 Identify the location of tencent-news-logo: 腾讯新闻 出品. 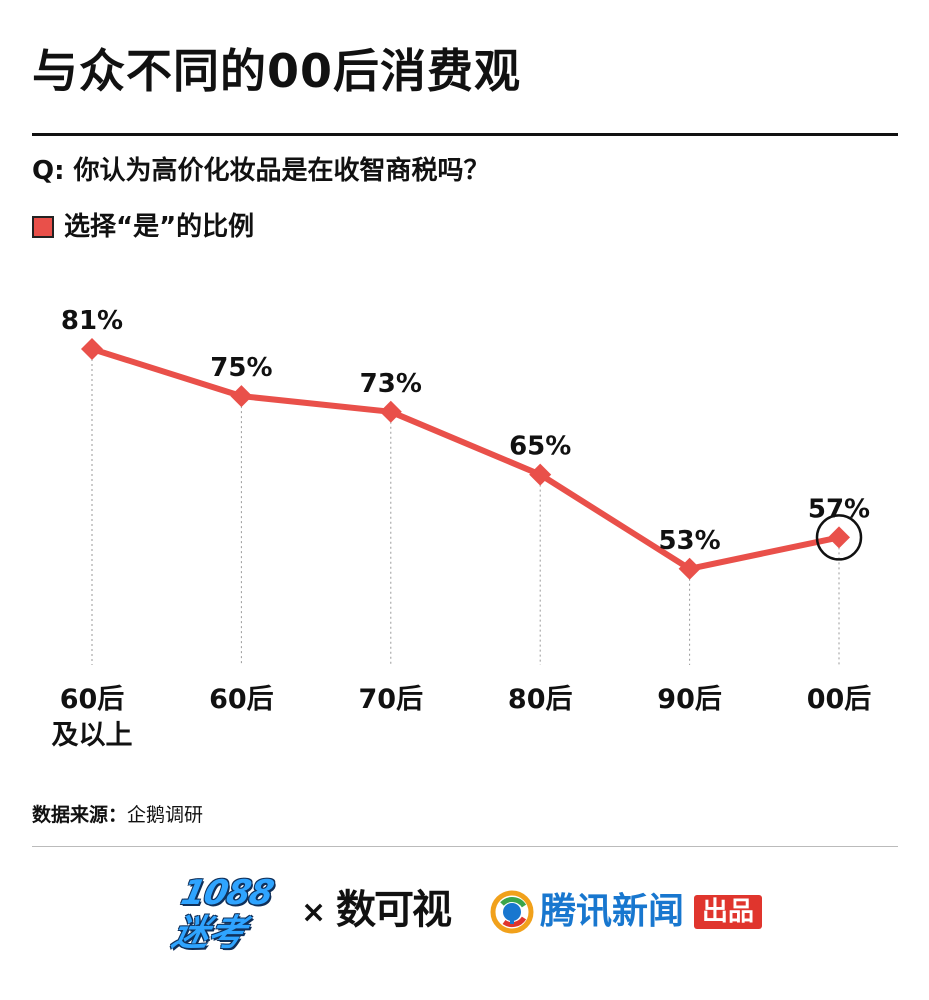
(626, 912).